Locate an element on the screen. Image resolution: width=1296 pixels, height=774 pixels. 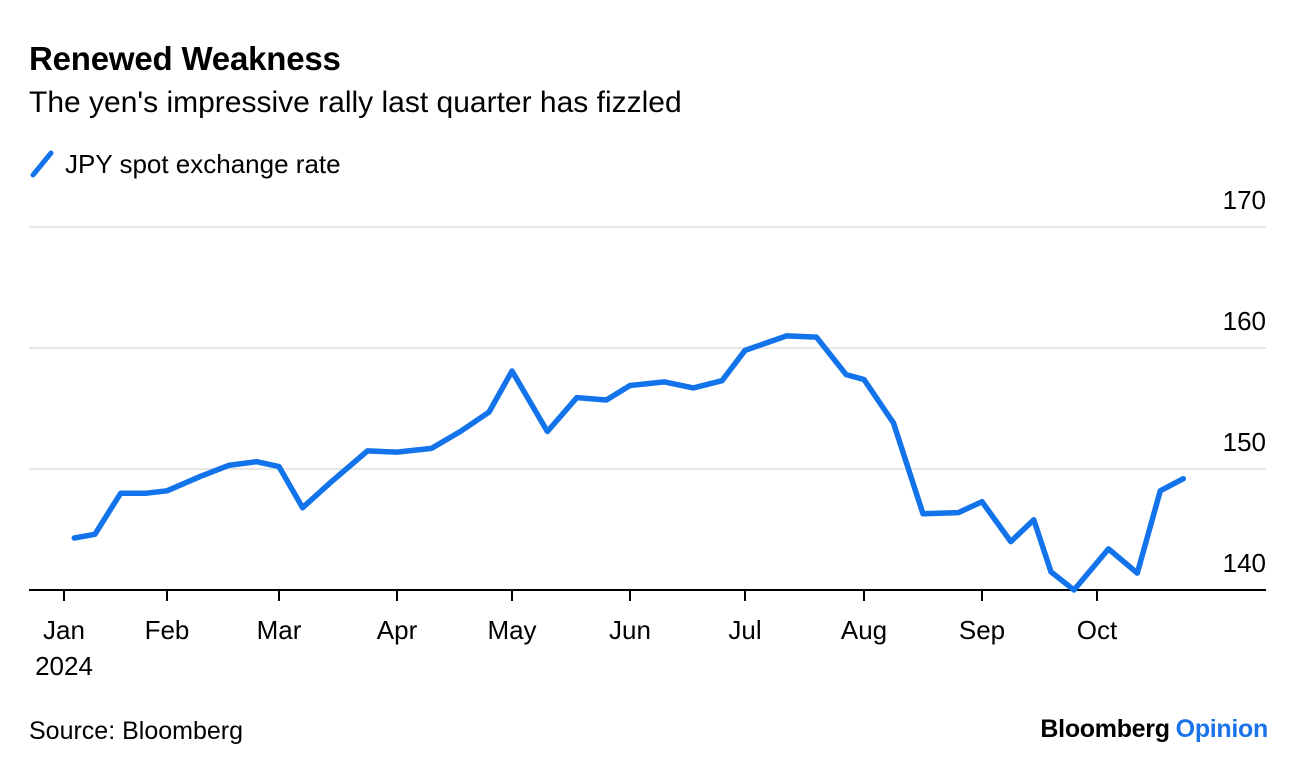
x-tick-label-oct: Oct is located at coordinates (1097, 630).